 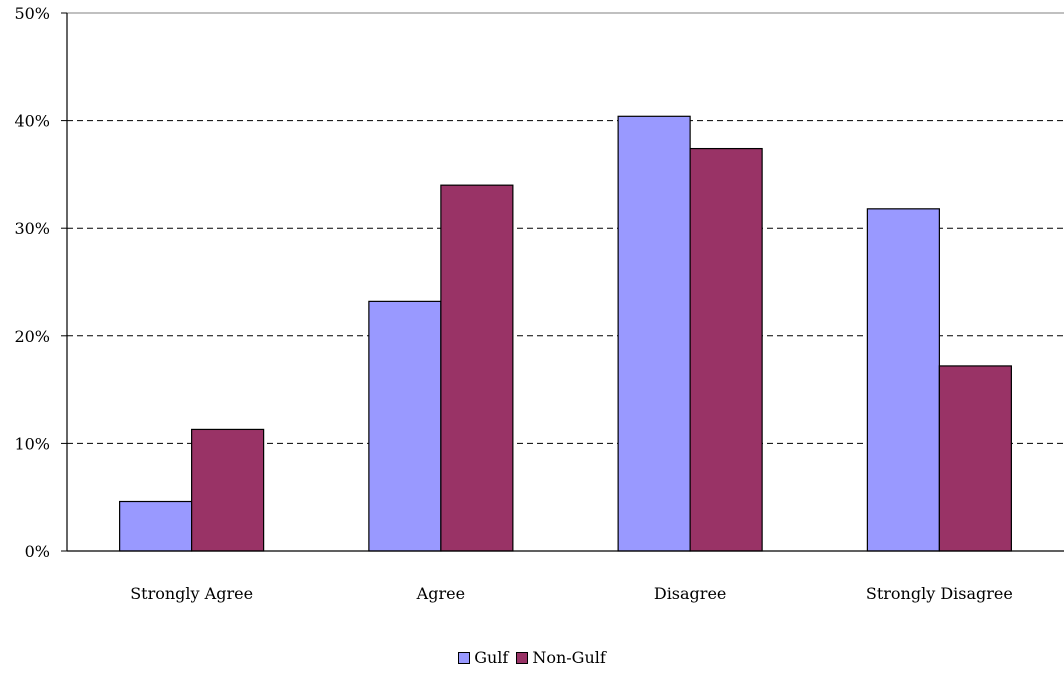 What do you see at coordinates (939, 593) in the screenshot?
I see `x-category-label: Strongly Disagree` at bounding box center [939, 593].